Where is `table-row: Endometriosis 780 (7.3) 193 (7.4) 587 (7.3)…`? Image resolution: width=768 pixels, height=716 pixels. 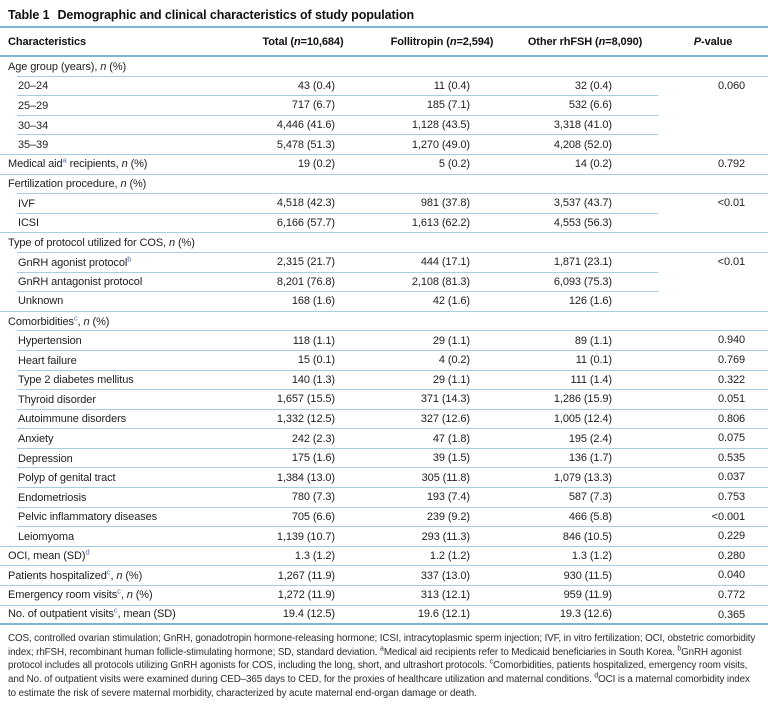
table-row: Endometriosis 780 (7.3) 193 (7.4) 587 (7.3)… is located at coordinates (384, 498).